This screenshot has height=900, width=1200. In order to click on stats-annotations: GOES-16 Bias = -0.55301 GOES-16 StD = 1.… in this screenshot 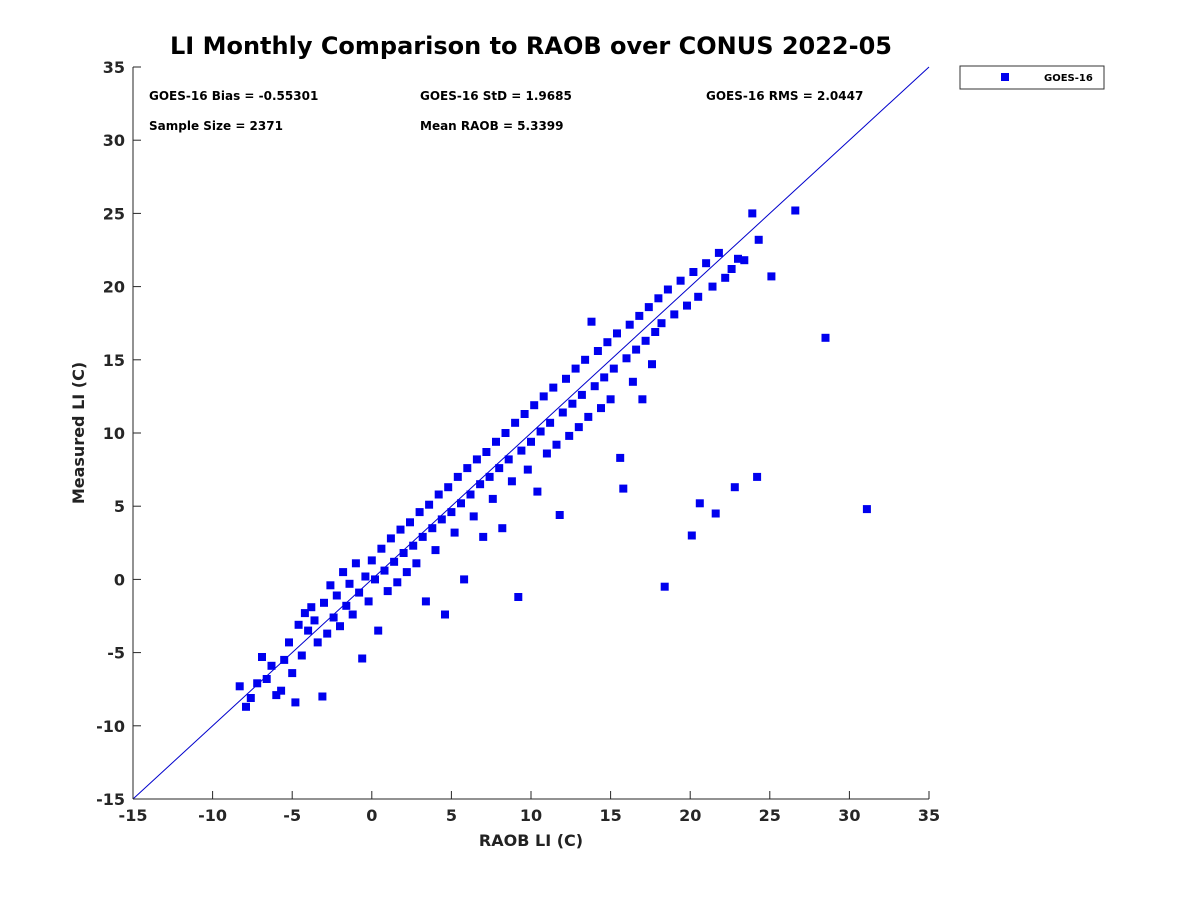, I will do `click(506, 111)`.